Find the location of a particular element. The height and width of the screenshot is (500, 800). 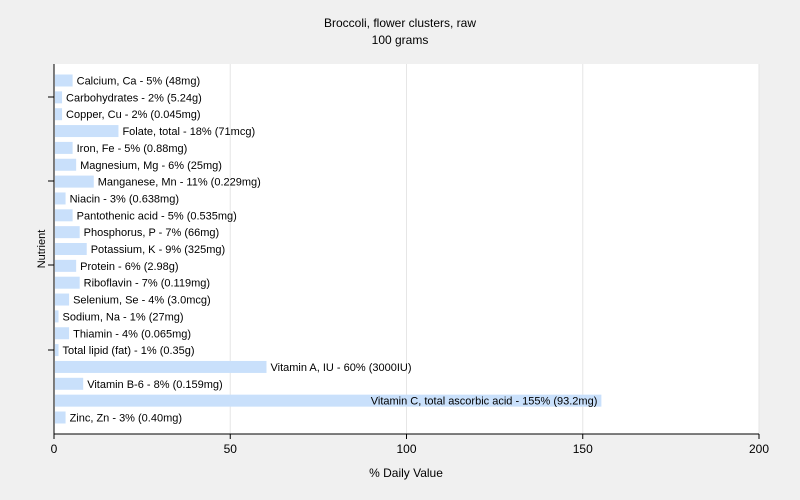

bar-label: Zinc, Zn - 3% (0.40mg) is located at coordinates (126, 419).